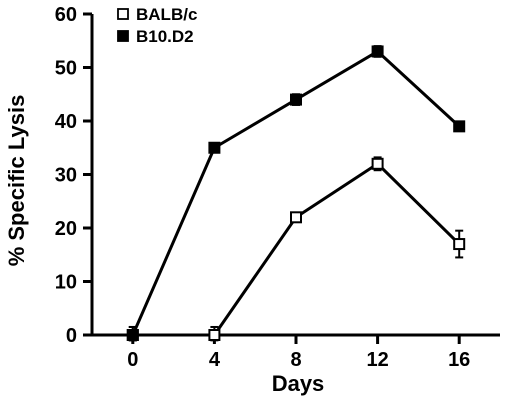 Image resolution: width=520 pixels, height=401 pixels. Describe the element at coordinates (66, 229) in the screenshot. I see `y-tick-label: 20` at that location.